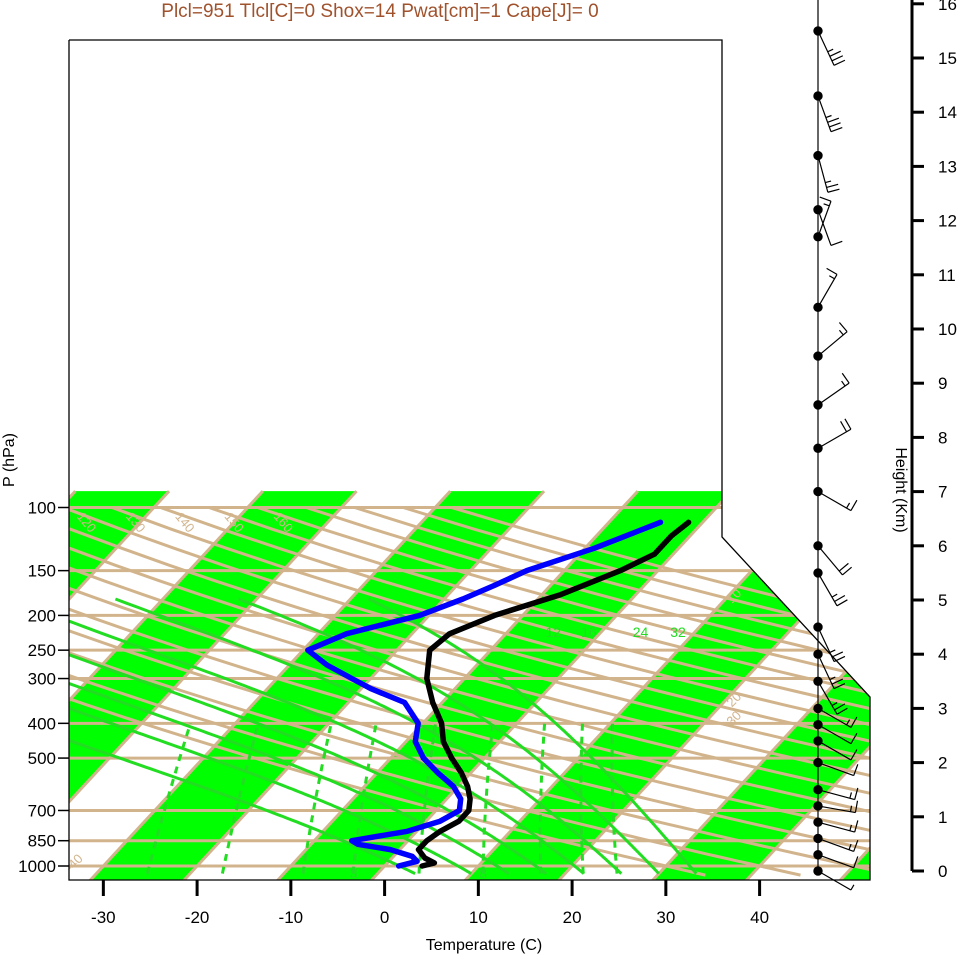  I want to click on y-tick-label: 1000, so click(37, 866).